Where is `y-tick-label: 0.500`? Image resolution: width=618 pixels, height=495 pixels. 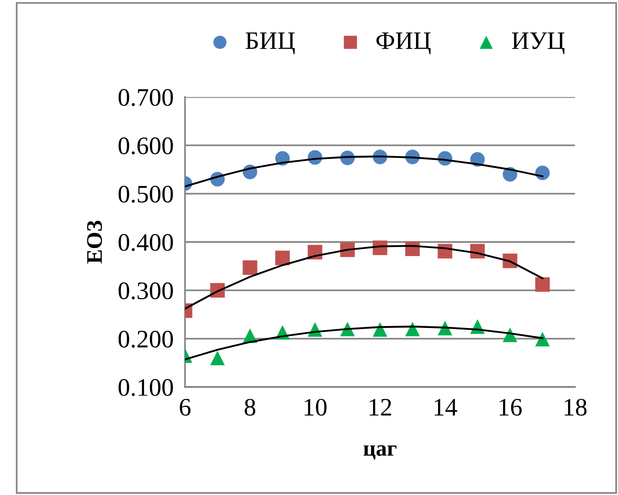
y-tick-label: 0.500 is located at coordinates (145, 194).